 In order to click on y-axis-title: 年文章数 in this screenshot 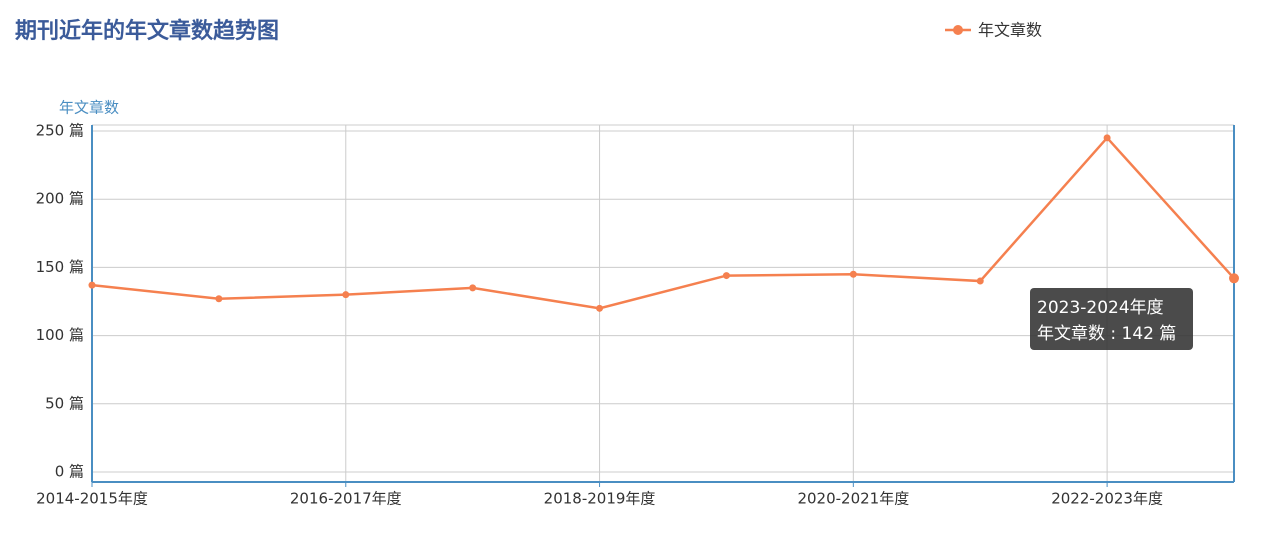, I will do `click(89, 108)`.